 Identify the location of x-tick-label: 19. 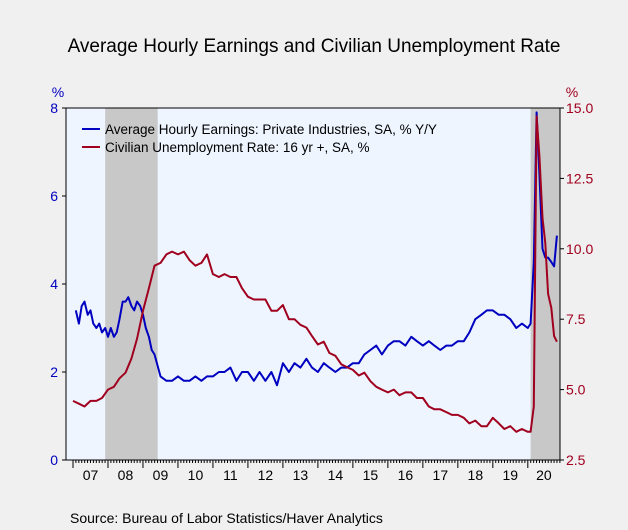
(511, 475).